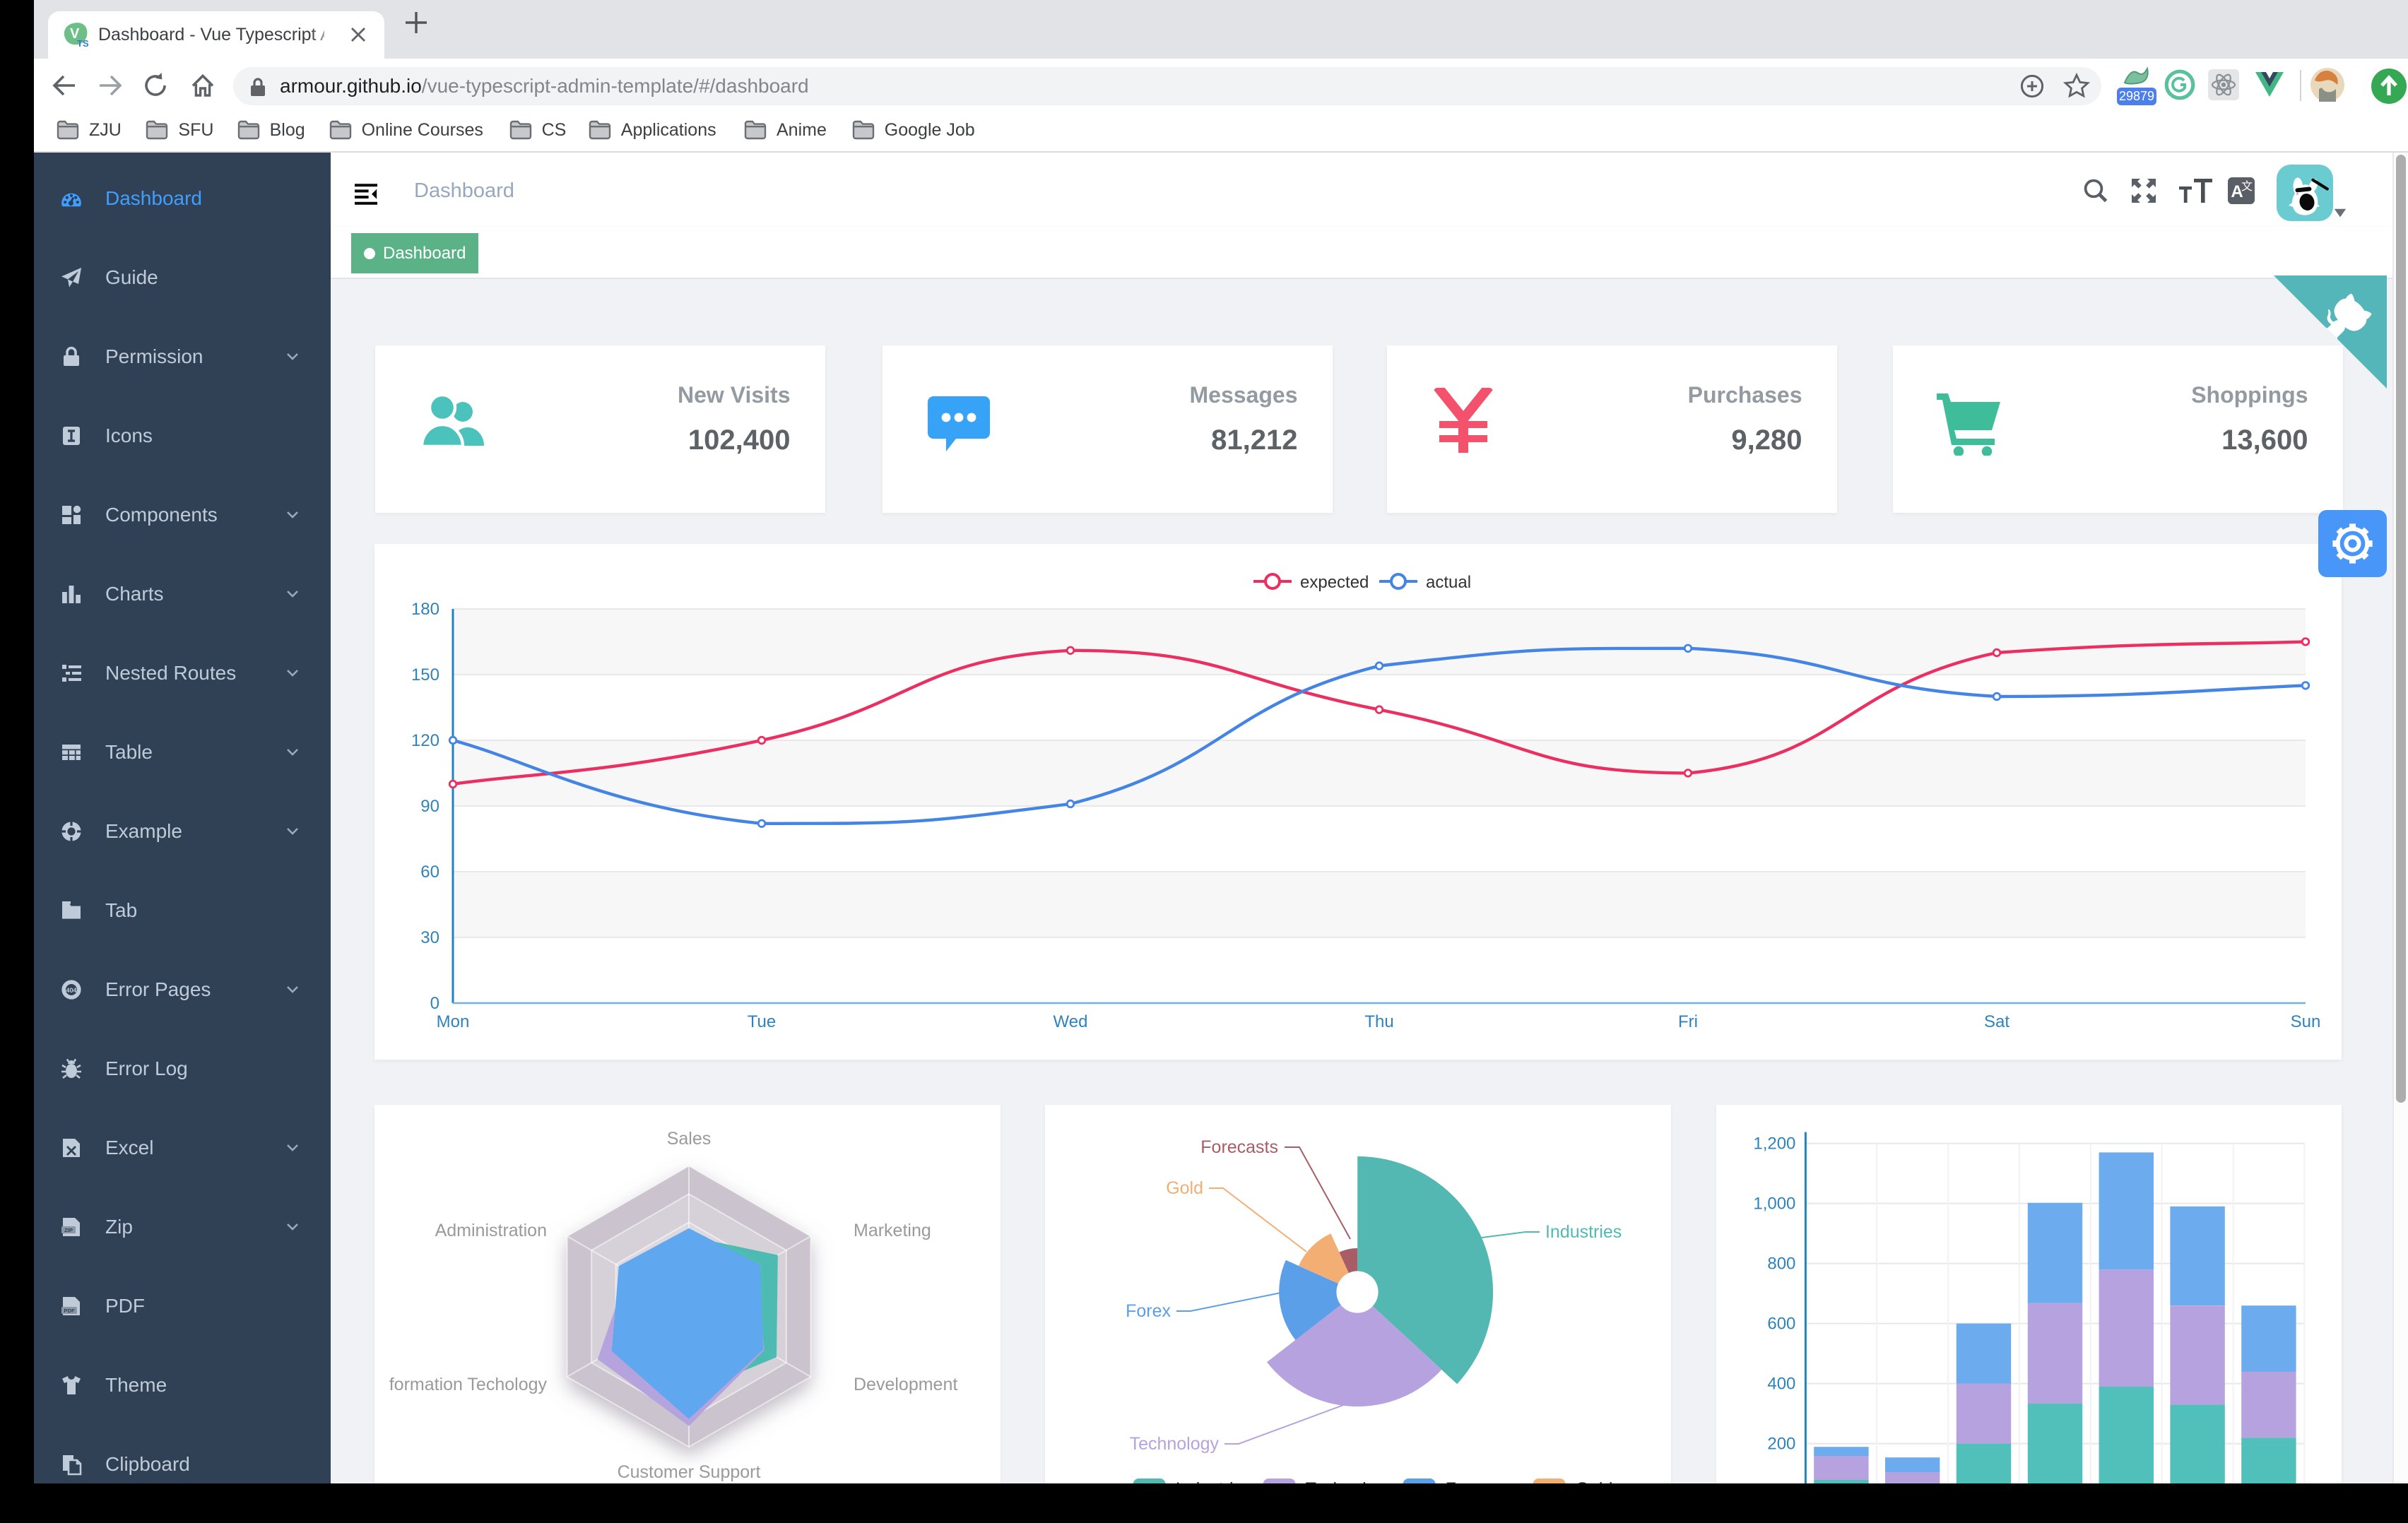 This screenshot has width=2408, height=1523. I want to click on svg-text: 30, so click(429, 937).